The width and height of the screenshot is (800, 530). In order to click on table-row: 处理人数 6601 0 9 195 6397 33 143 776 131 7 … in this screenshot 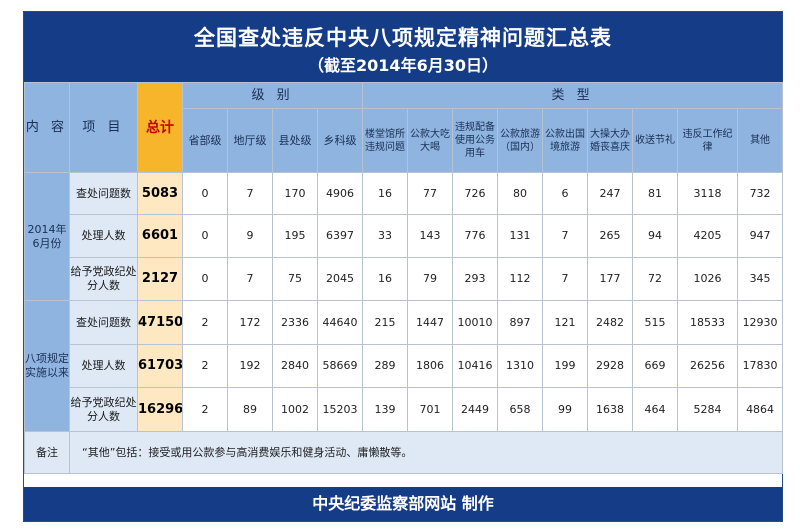, I will do `click(404, 236)`.